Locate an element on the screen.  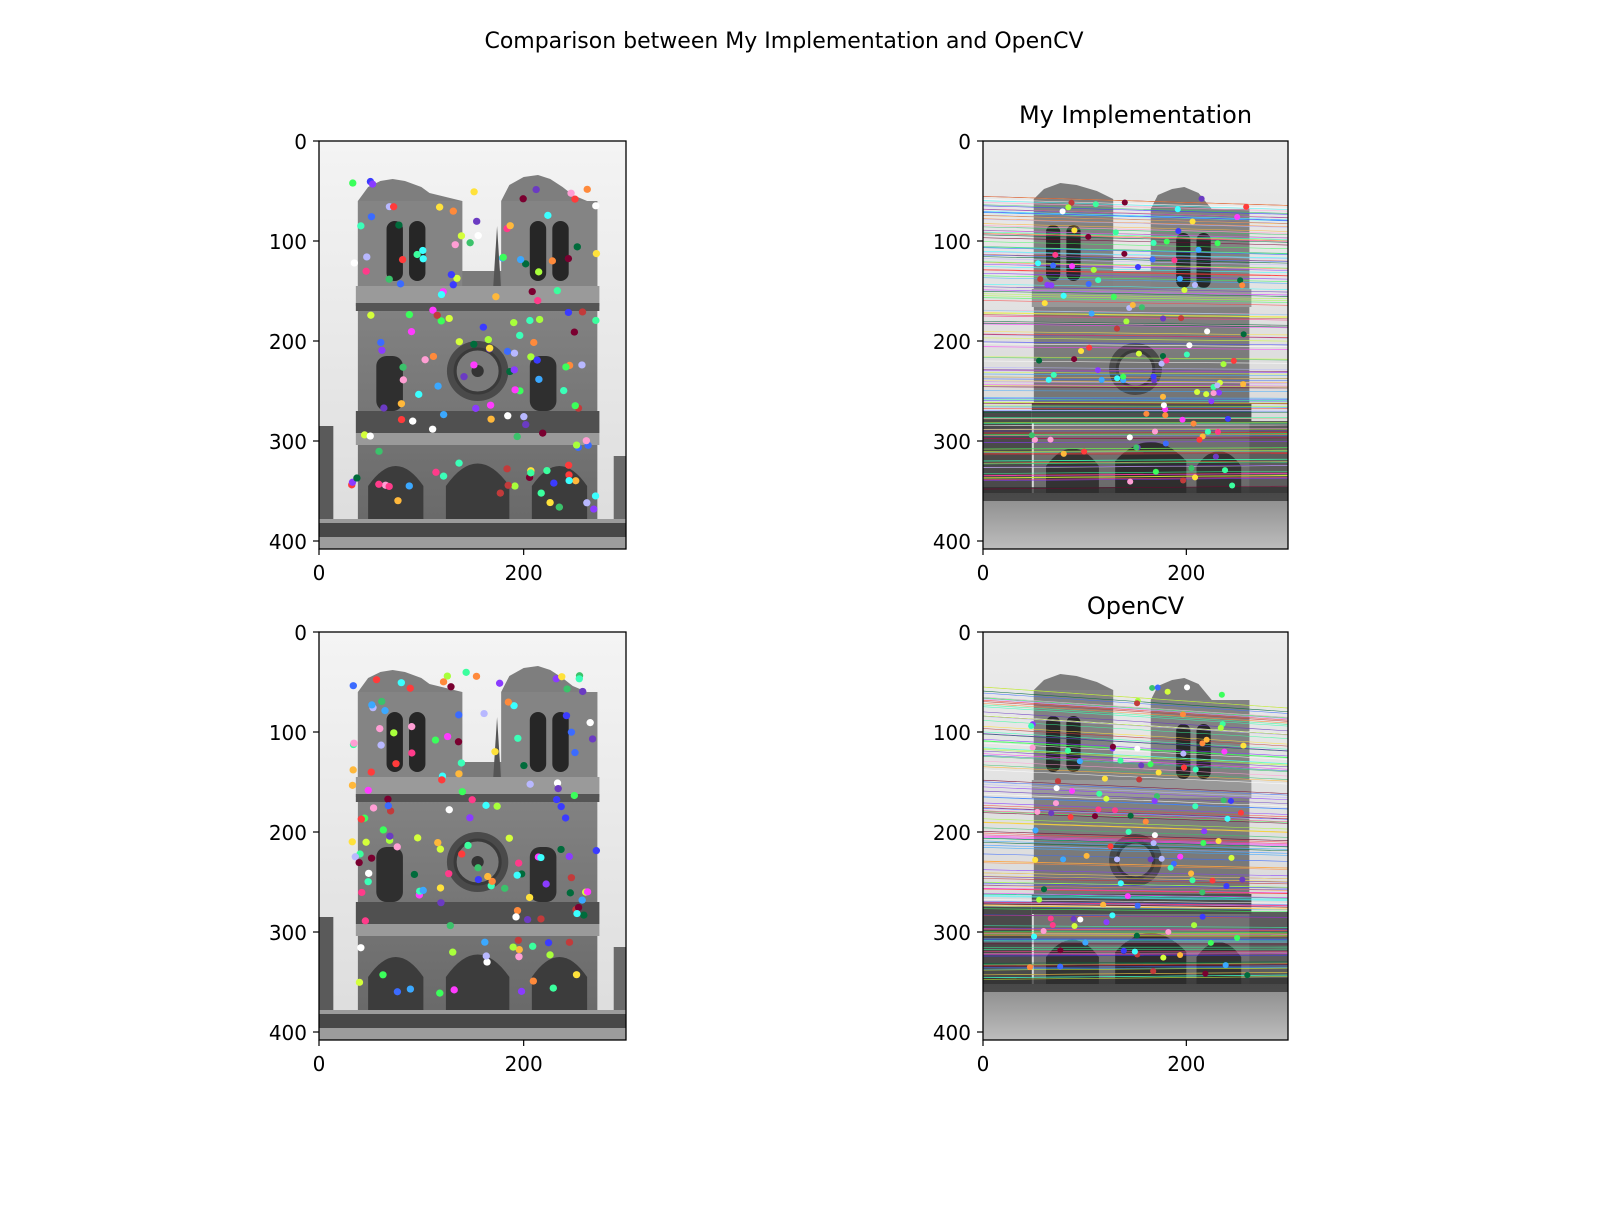
y-tick-label: 300 is located at coordinates (952, 442).